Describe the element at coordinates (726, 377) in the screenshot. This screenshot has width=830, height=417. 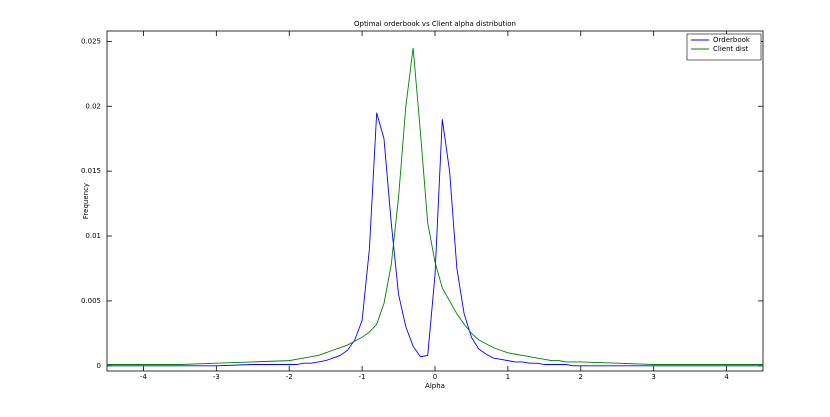
I see `x-tick-label: 4` at that location.